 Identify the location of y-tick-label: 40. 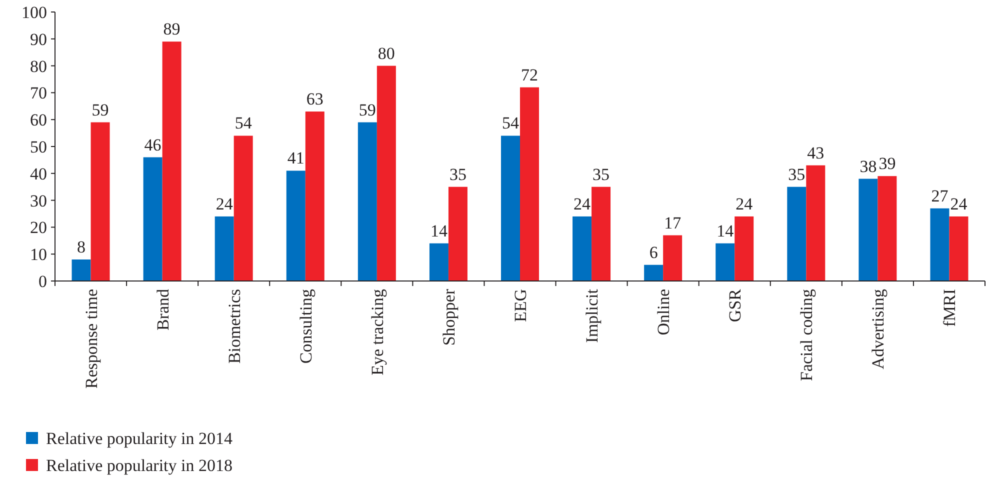
(38, 174).